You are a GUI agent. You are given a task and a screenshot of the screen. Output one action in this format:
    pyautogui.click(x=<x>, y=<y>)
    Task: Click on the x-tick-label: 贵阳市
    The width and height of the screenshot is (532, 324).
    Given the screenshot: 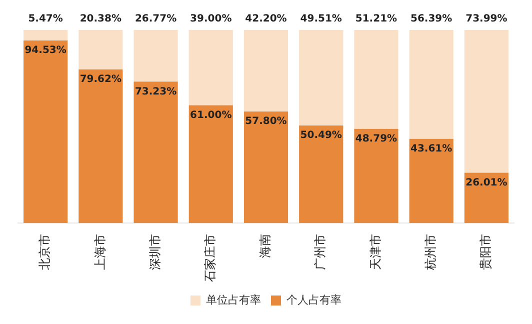 What is the action you would take?
    pyautogui.click(x=485, y=252)
    